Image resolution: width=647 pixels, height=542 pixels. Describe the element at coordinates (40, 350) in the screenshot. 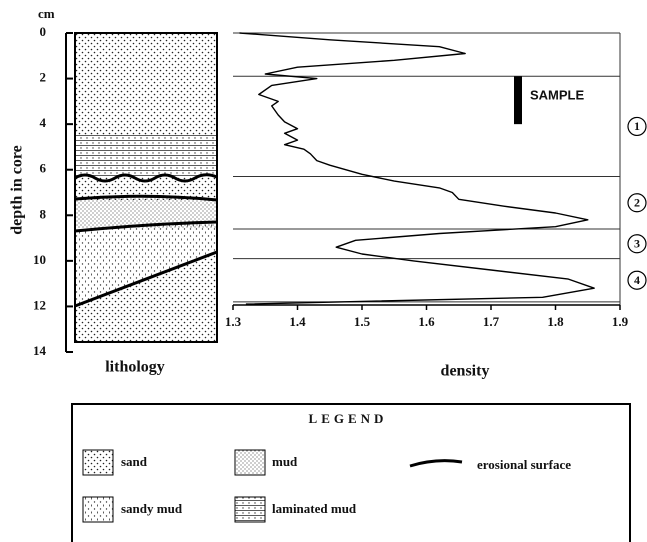

I see `y-tick-label: 14` at that location.